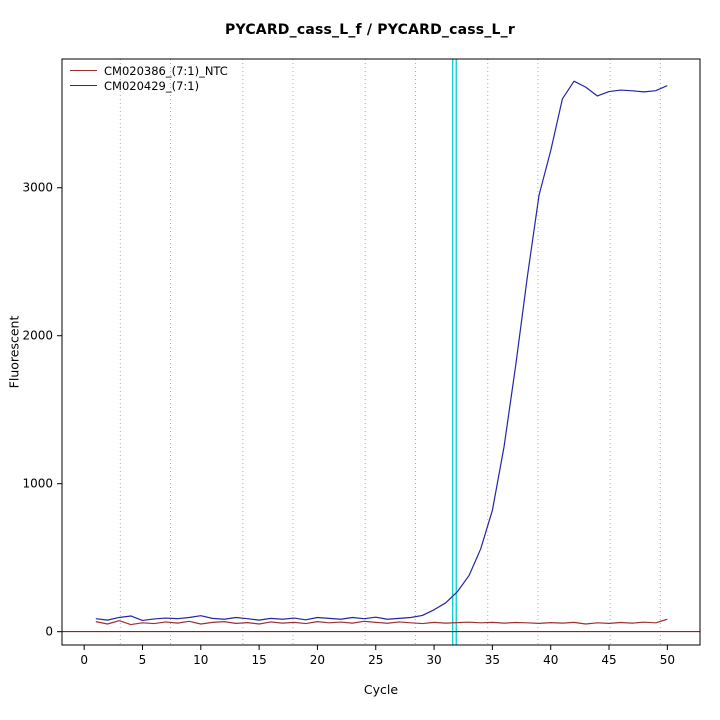 The height and width of the screenshot is (720, 720). I want to click on legend-label-ntc: CM020386_(7:1)_NTC, so click(166, 70).